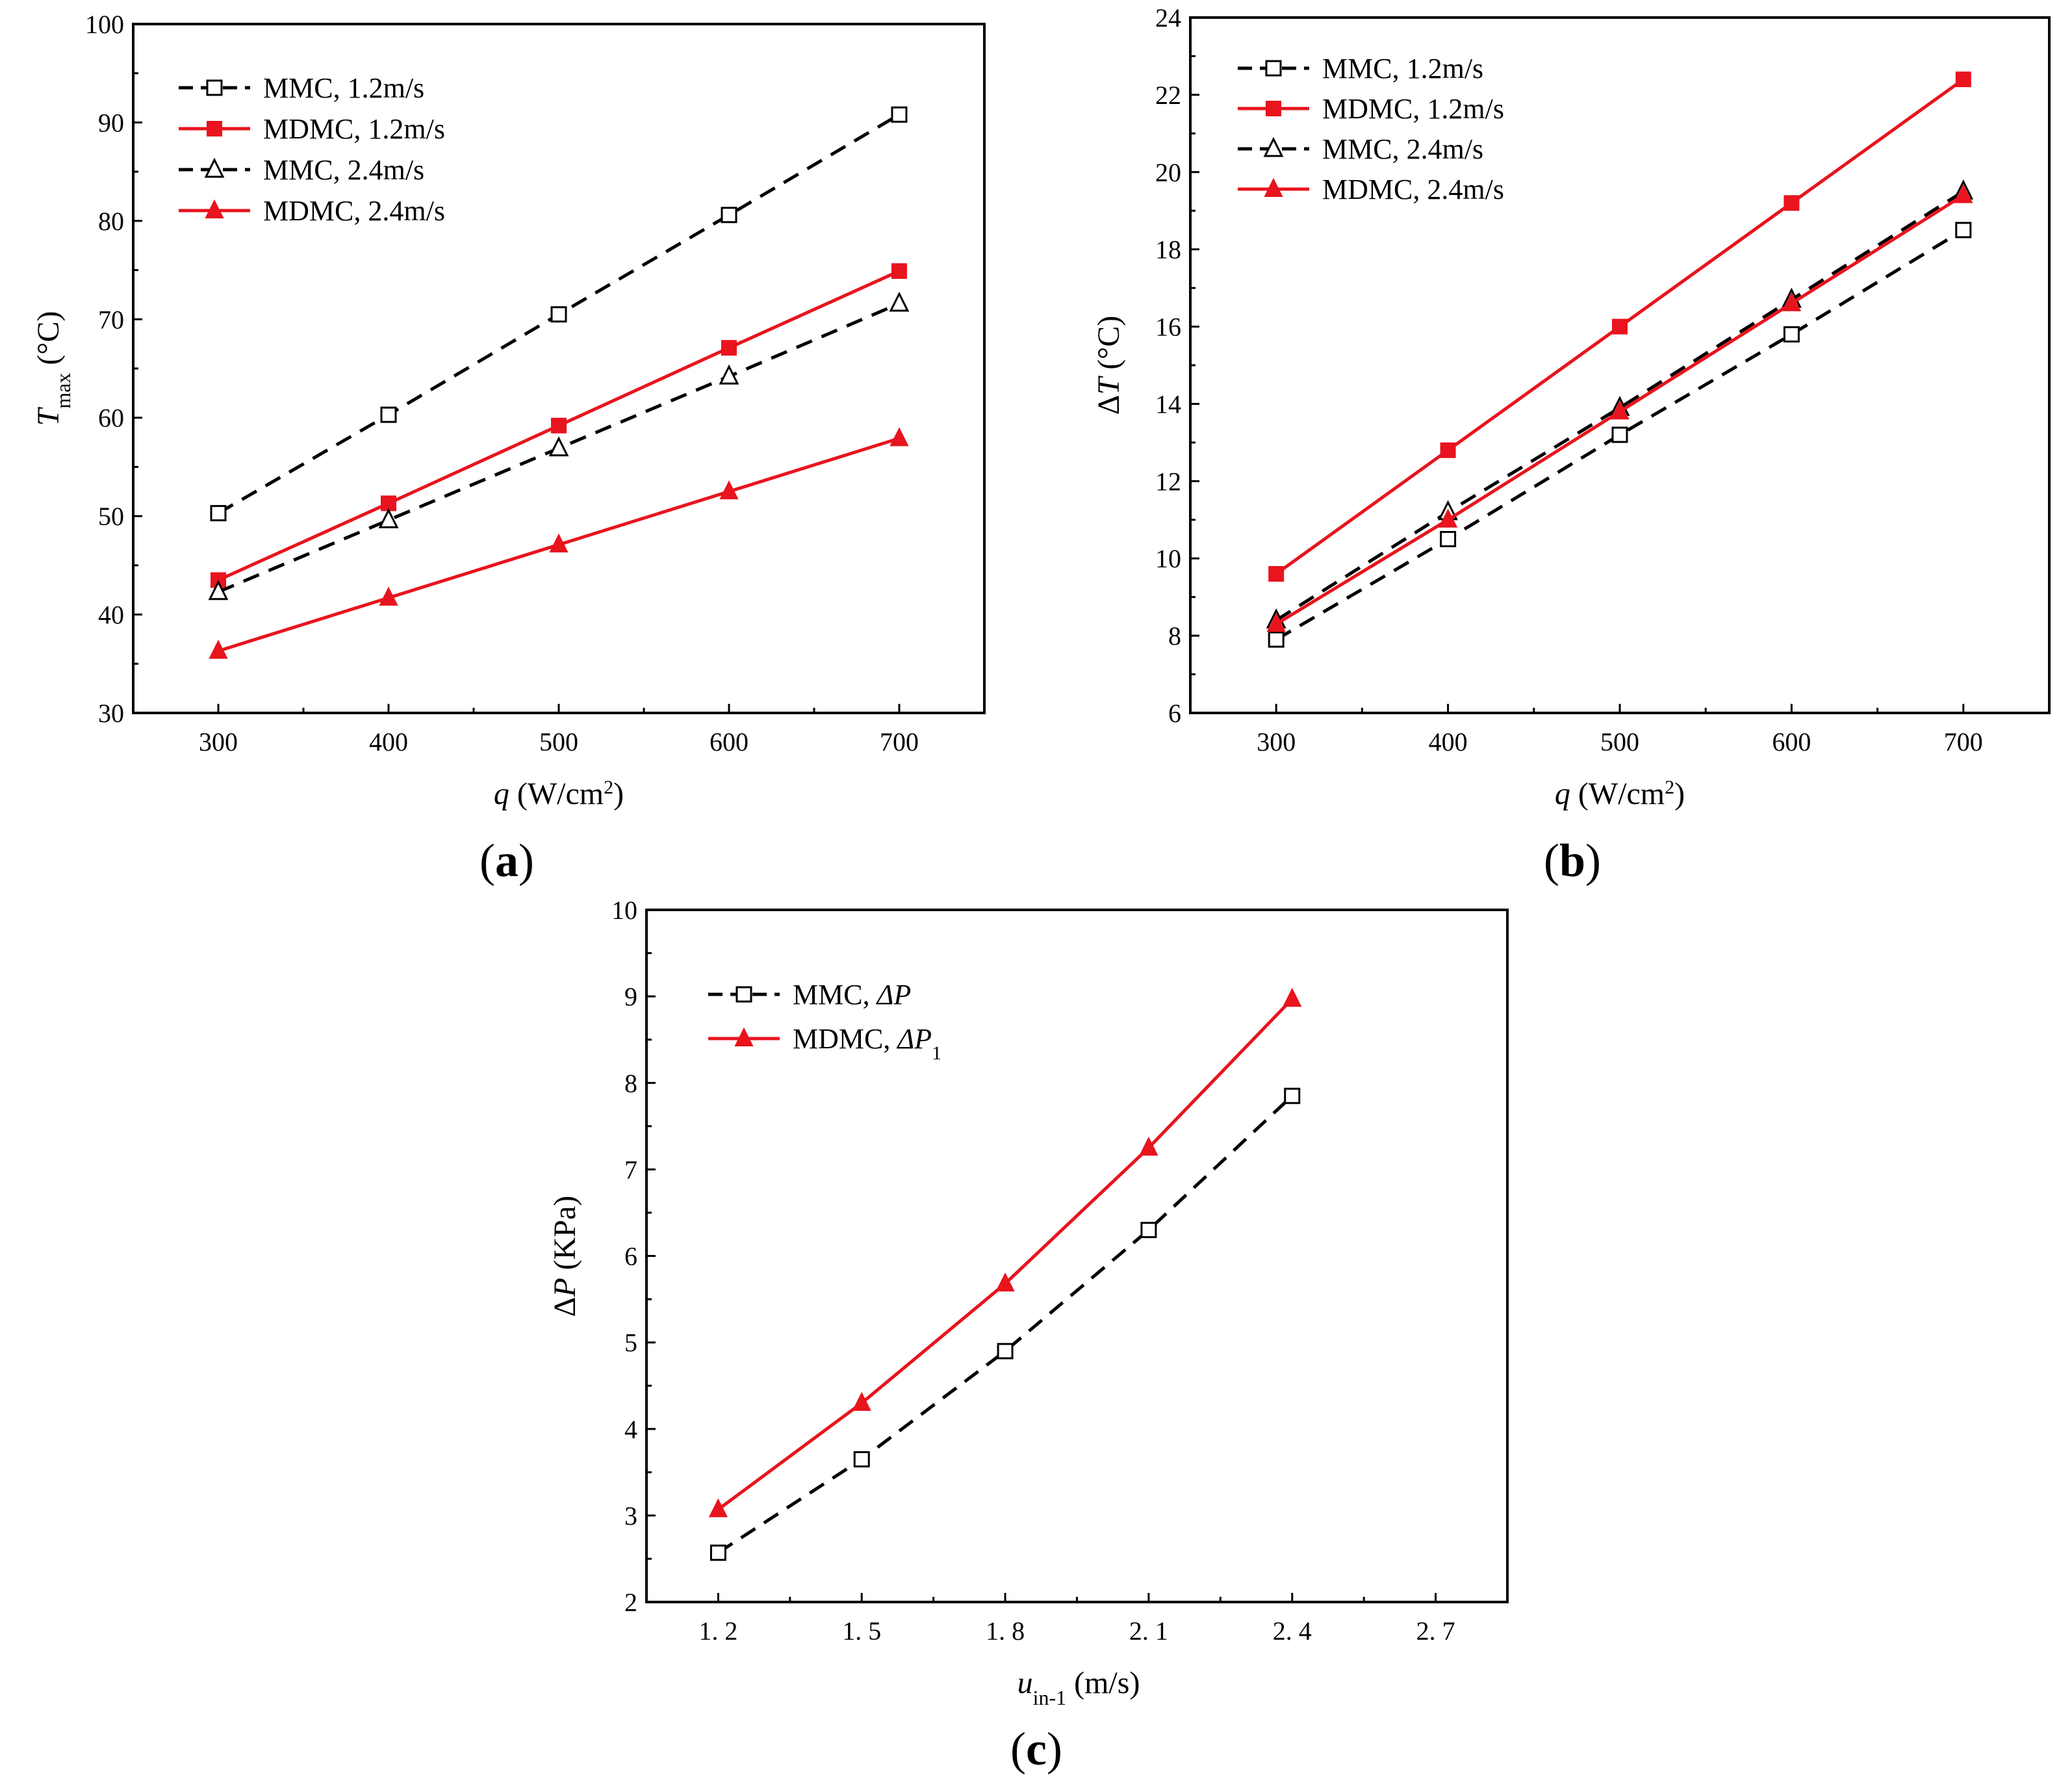 This screenshot has width=2072, height=1784. Describe the element at coordinates (1174, 636) in the screenshot. I see `y-tick-label: 8` at that location.